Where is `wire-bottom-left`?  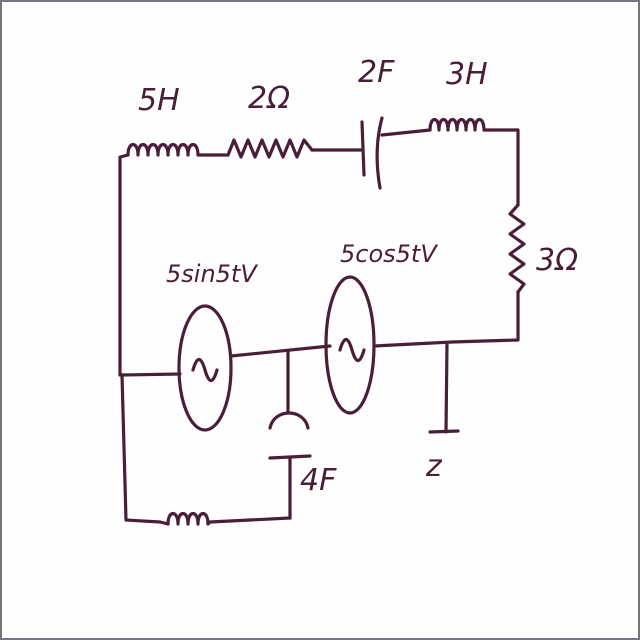 wire-bottom-left is located at coordinates (145, 449).